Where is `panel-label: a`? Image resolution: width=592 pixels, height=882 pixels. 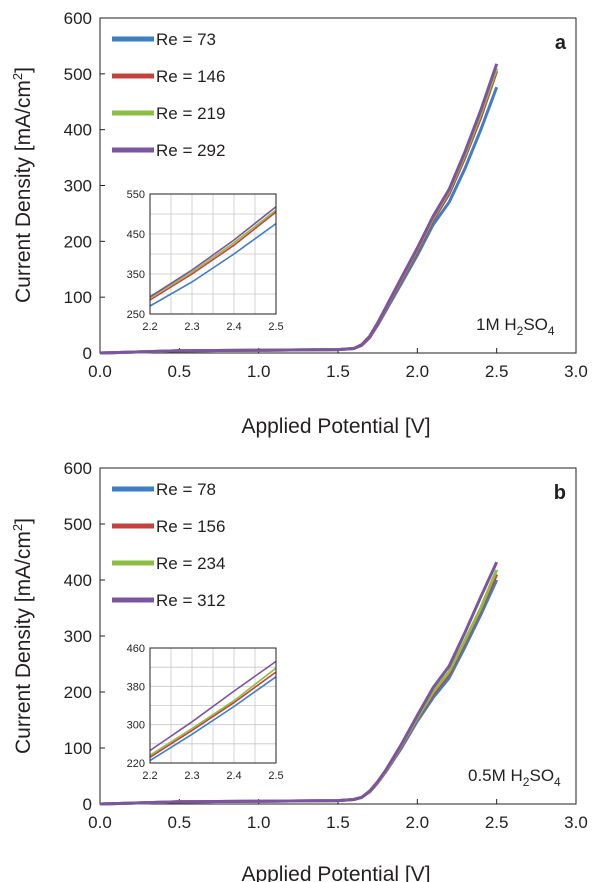
panel-label: a is located at coordinates (561, 43).